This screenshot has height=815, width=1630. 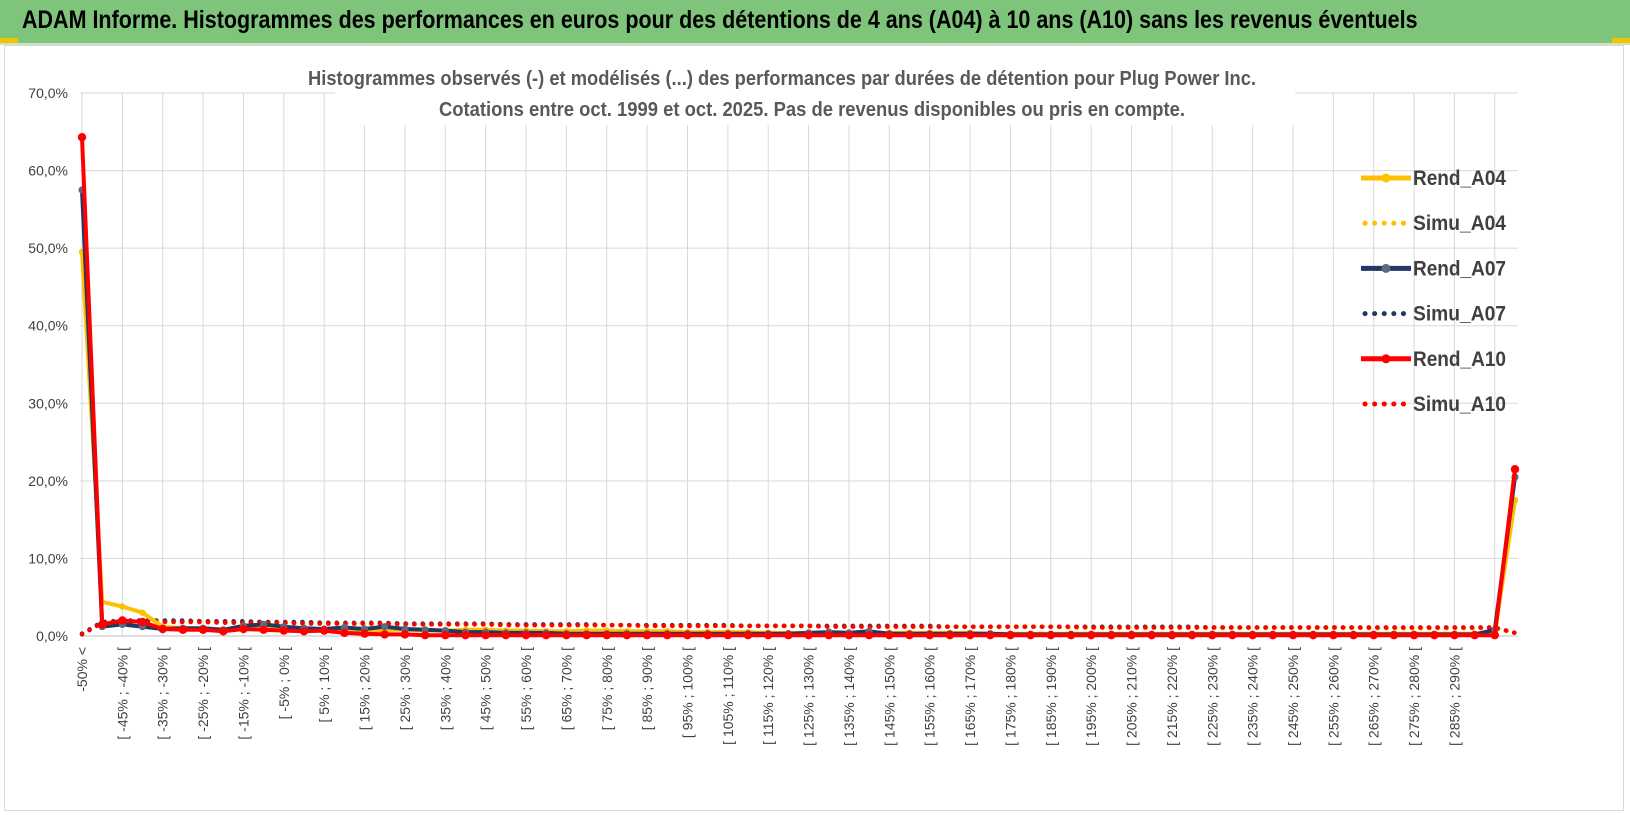 What do you see at coordinates (1374, 696) in the screenshot?
I see `x-tick-label: [ 265% ; 270% [` at bounding box center [1374, 696].